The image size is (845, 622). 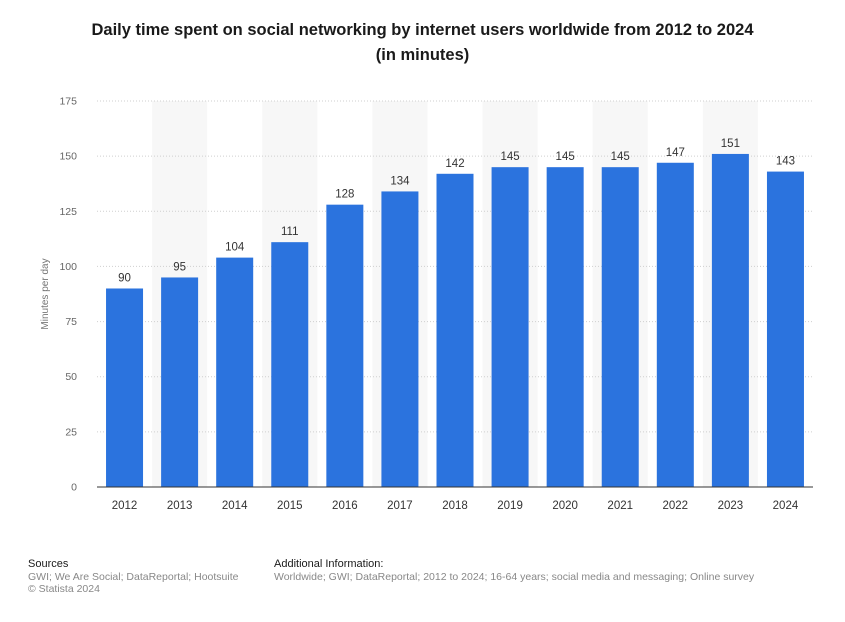 I want to click on bar-2016, so click(x=345, y=345).